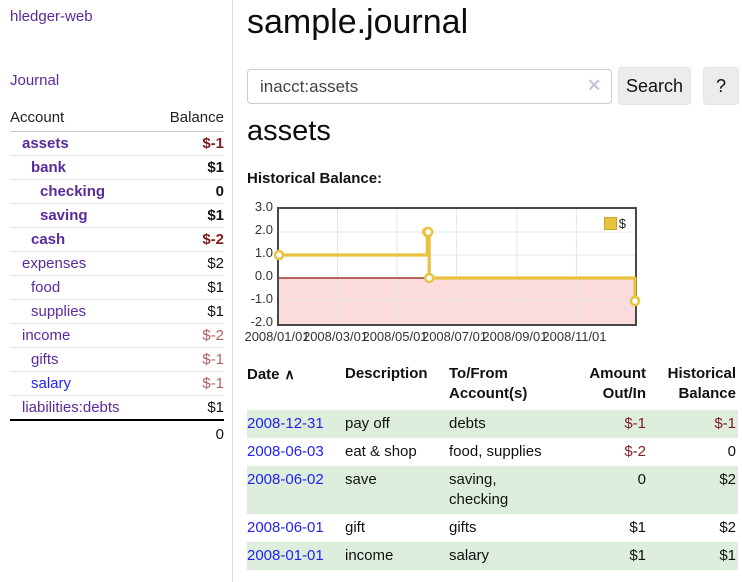 The image size is (742, 582). Describe the element at coordinates (263, 252) in the screenshot. I see `y-axis-tick: 1.0` at that location.